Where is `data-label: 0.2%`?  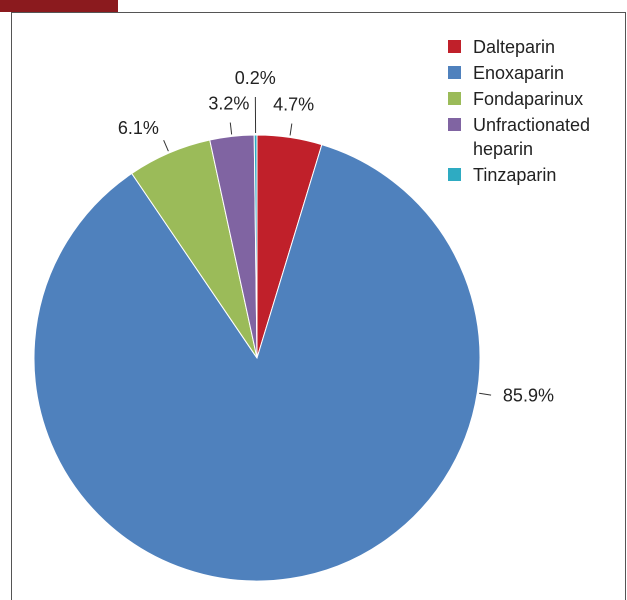 data-label: 0.2% is located at coordinates (255, 78).